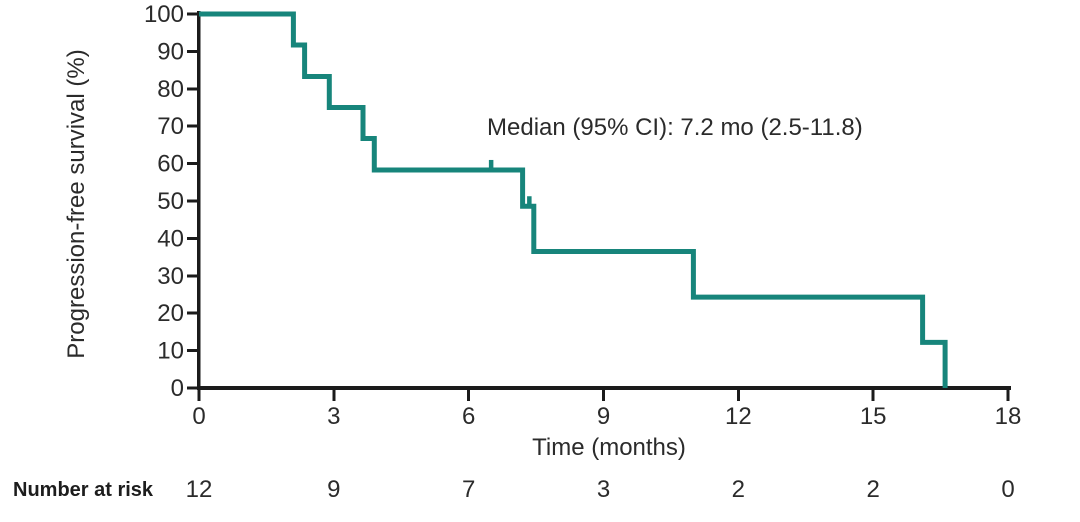  What do you see at coordinates (170, 89) in the screenshot?
I see `y-tick-label: 80` at bounding box center [170, 89].